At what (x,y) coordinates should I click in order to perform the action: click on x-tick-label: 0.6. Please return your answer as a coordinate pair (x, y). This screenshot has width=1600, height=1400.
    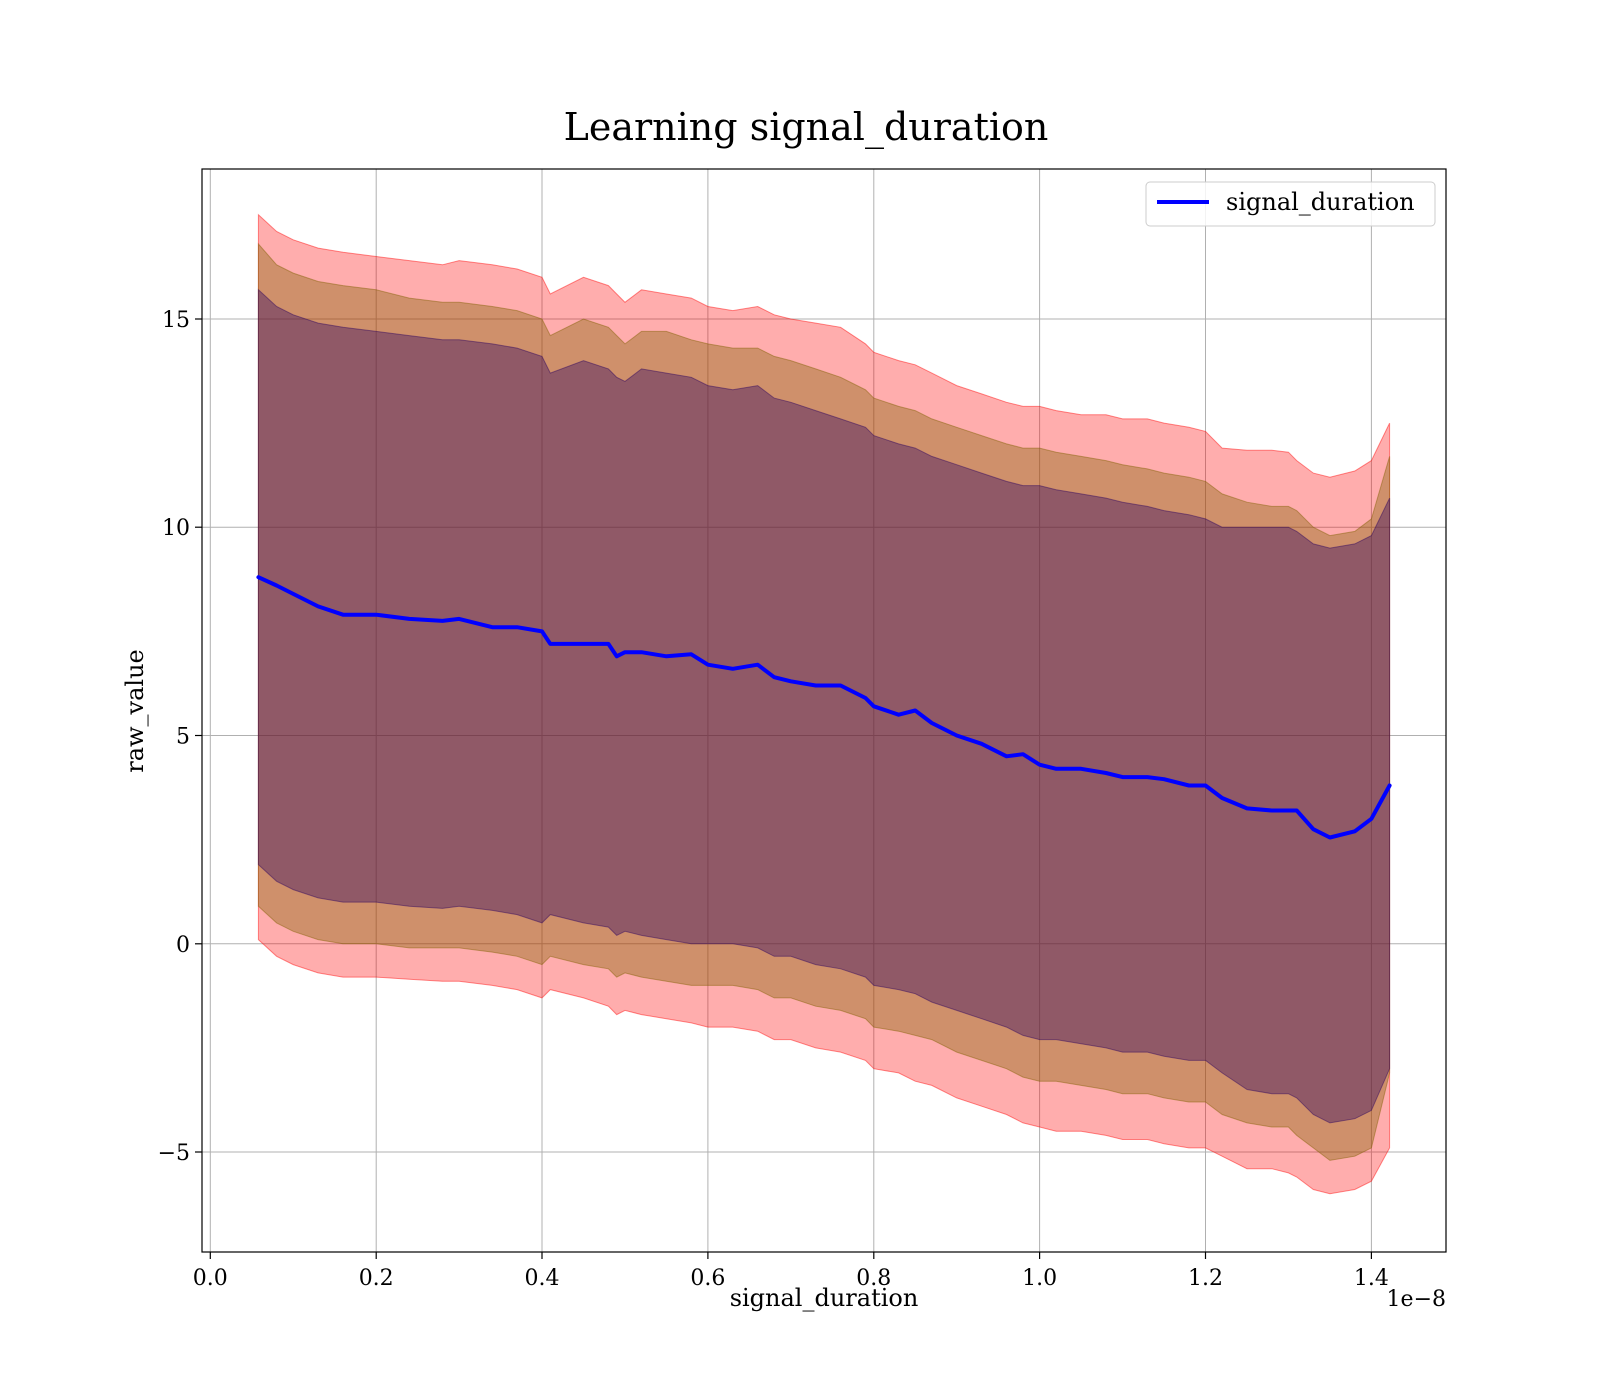
    Looking at the image, I should click on (707, 1278).